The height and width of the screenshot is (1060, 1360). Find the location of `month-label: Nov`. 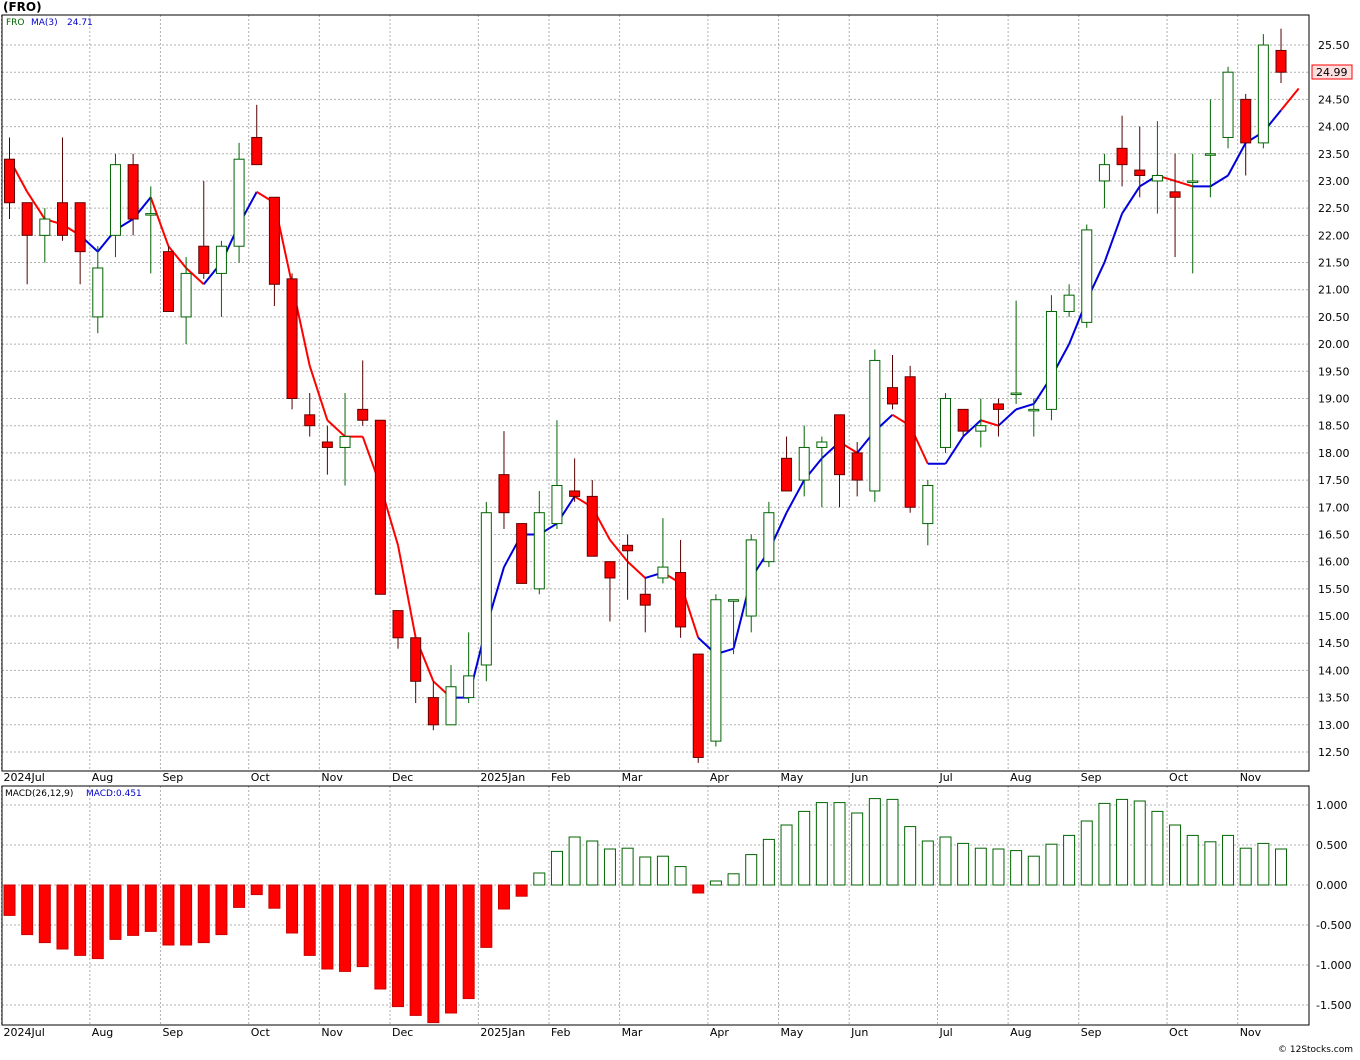

month-label: Nov is located at coordinates (332, 777).